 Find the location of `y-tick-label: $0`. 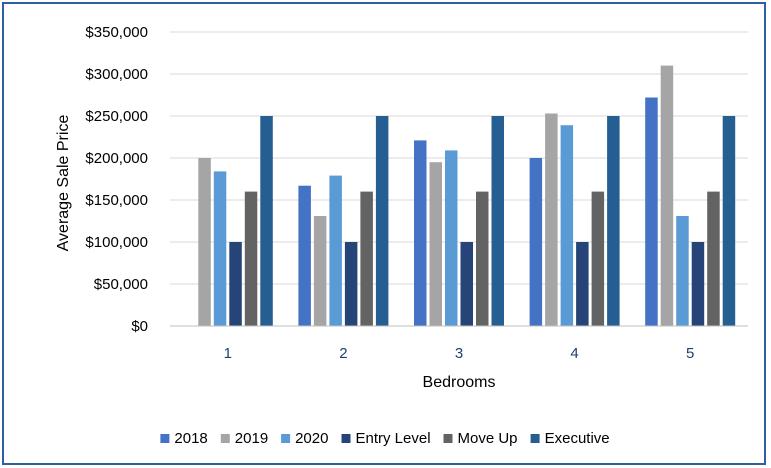

y-tick-label: $0 is located at coordinates (139, 326).